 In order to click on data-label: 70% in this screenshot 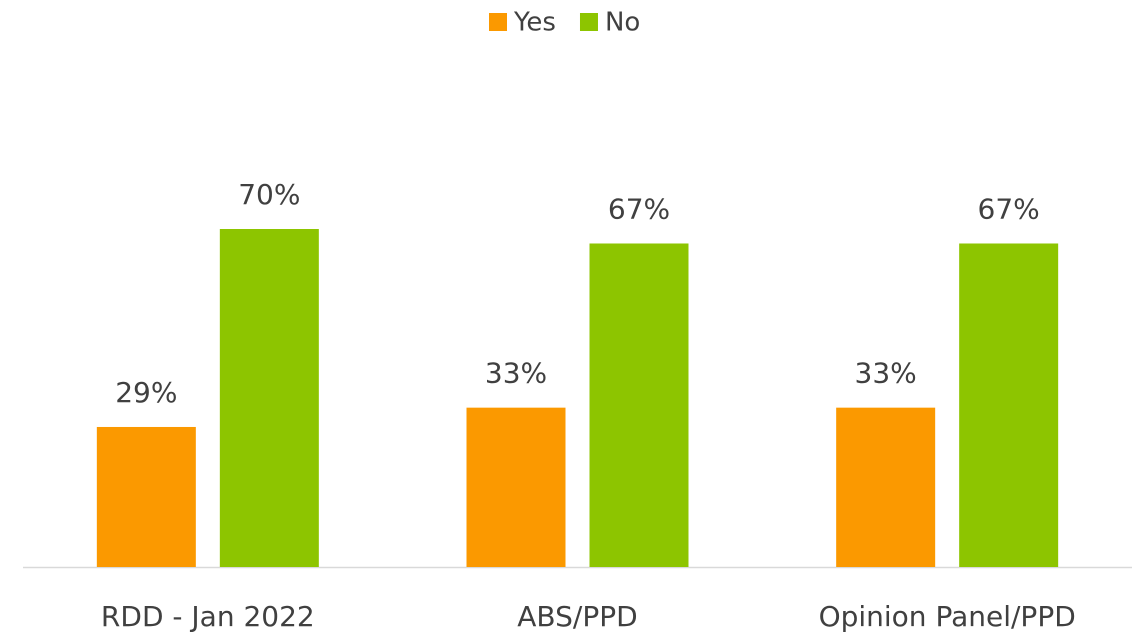, I will do `click(269, 194)`.